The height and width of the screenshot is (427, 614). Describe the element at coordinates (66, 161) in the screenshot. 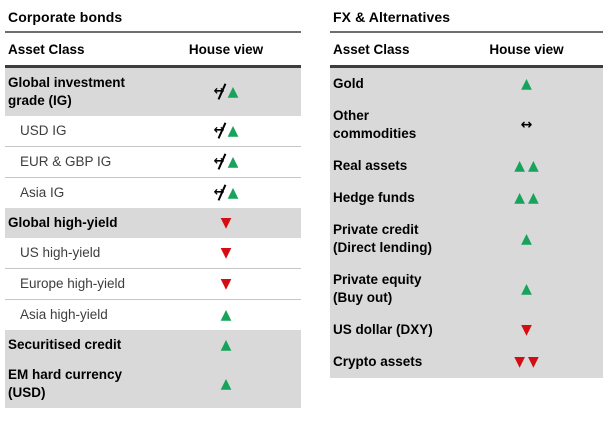

I see `asset-class-label: EUR & GBP IG` at that location.